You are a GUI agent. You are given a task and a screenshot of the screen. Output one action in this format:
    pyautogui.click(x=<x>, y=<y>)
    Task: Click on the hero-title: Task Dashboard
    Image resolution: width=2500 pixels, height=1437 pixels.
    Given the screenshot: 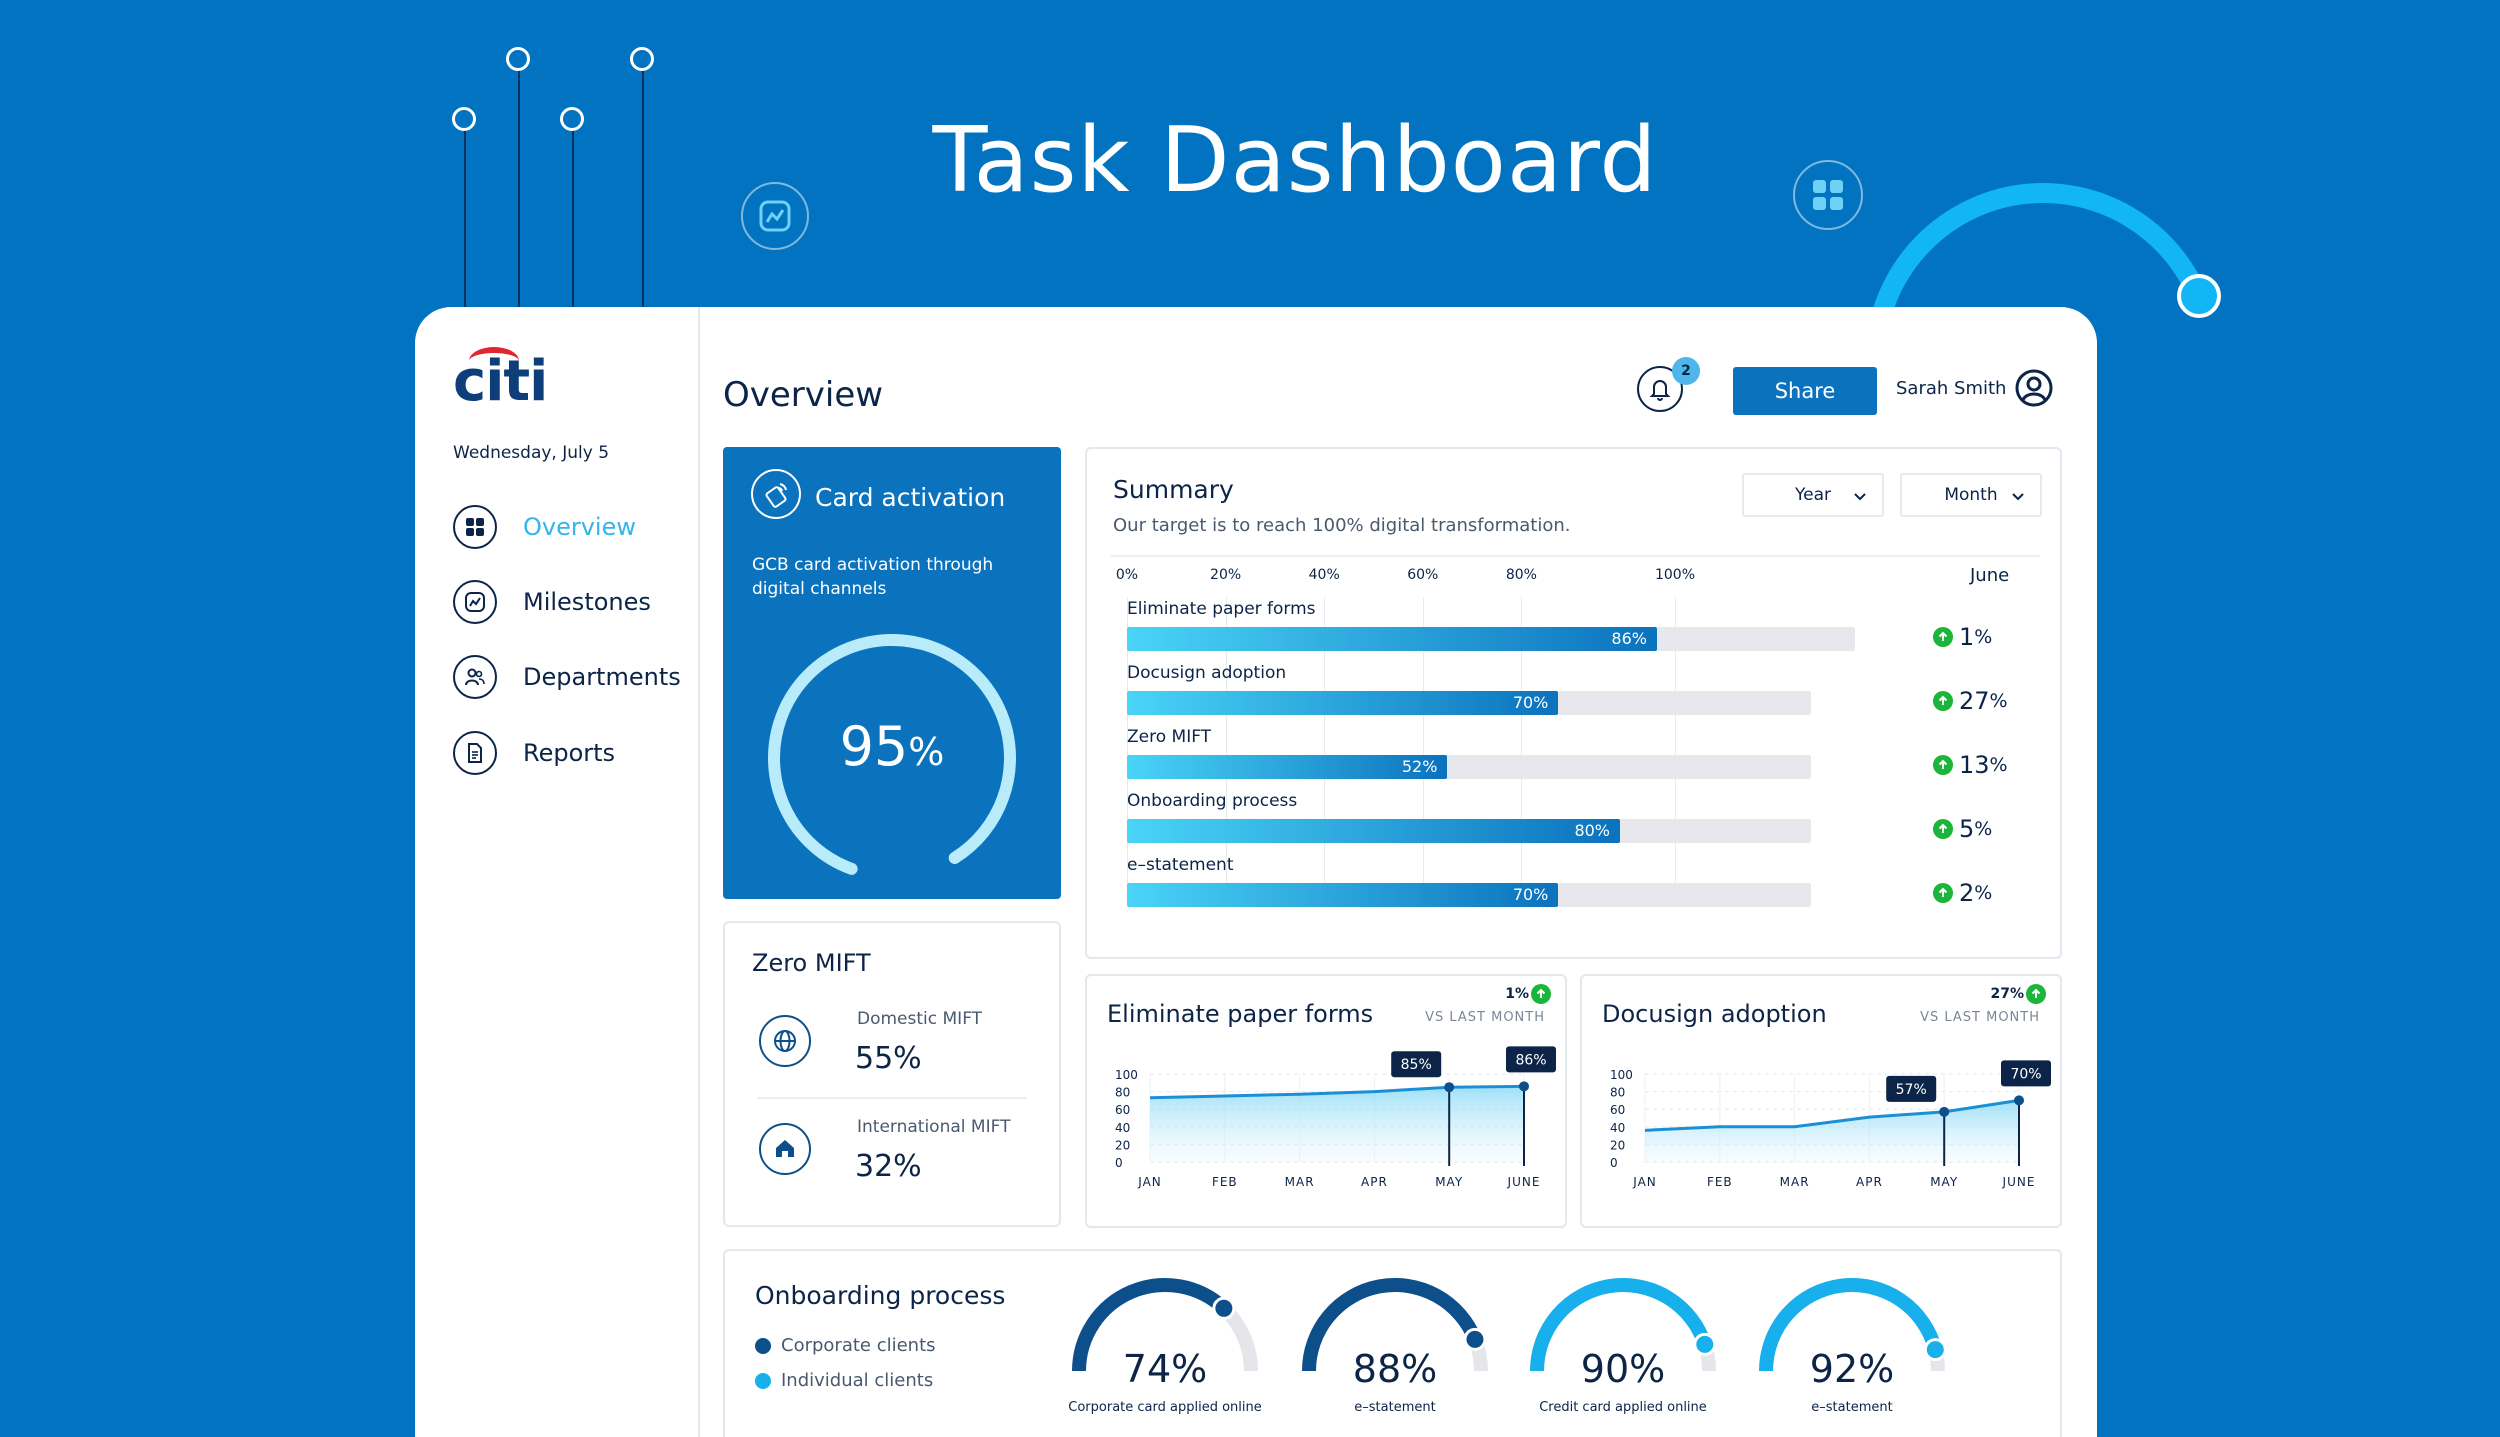 What is the action you would take?
    pyautogui.click(x=1295, y=160)
    